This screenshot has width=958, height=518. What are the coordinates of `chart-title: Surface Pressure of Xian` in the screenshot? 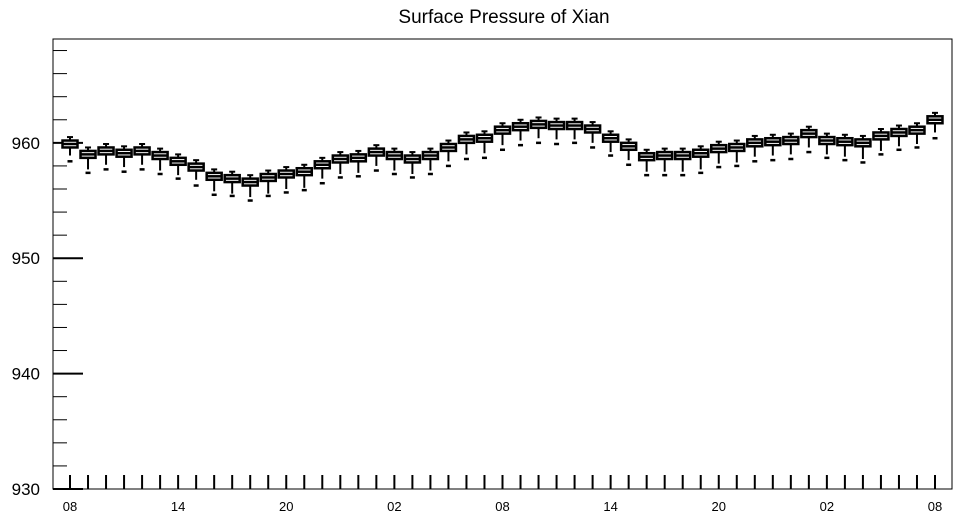 It's located at (503, 17).